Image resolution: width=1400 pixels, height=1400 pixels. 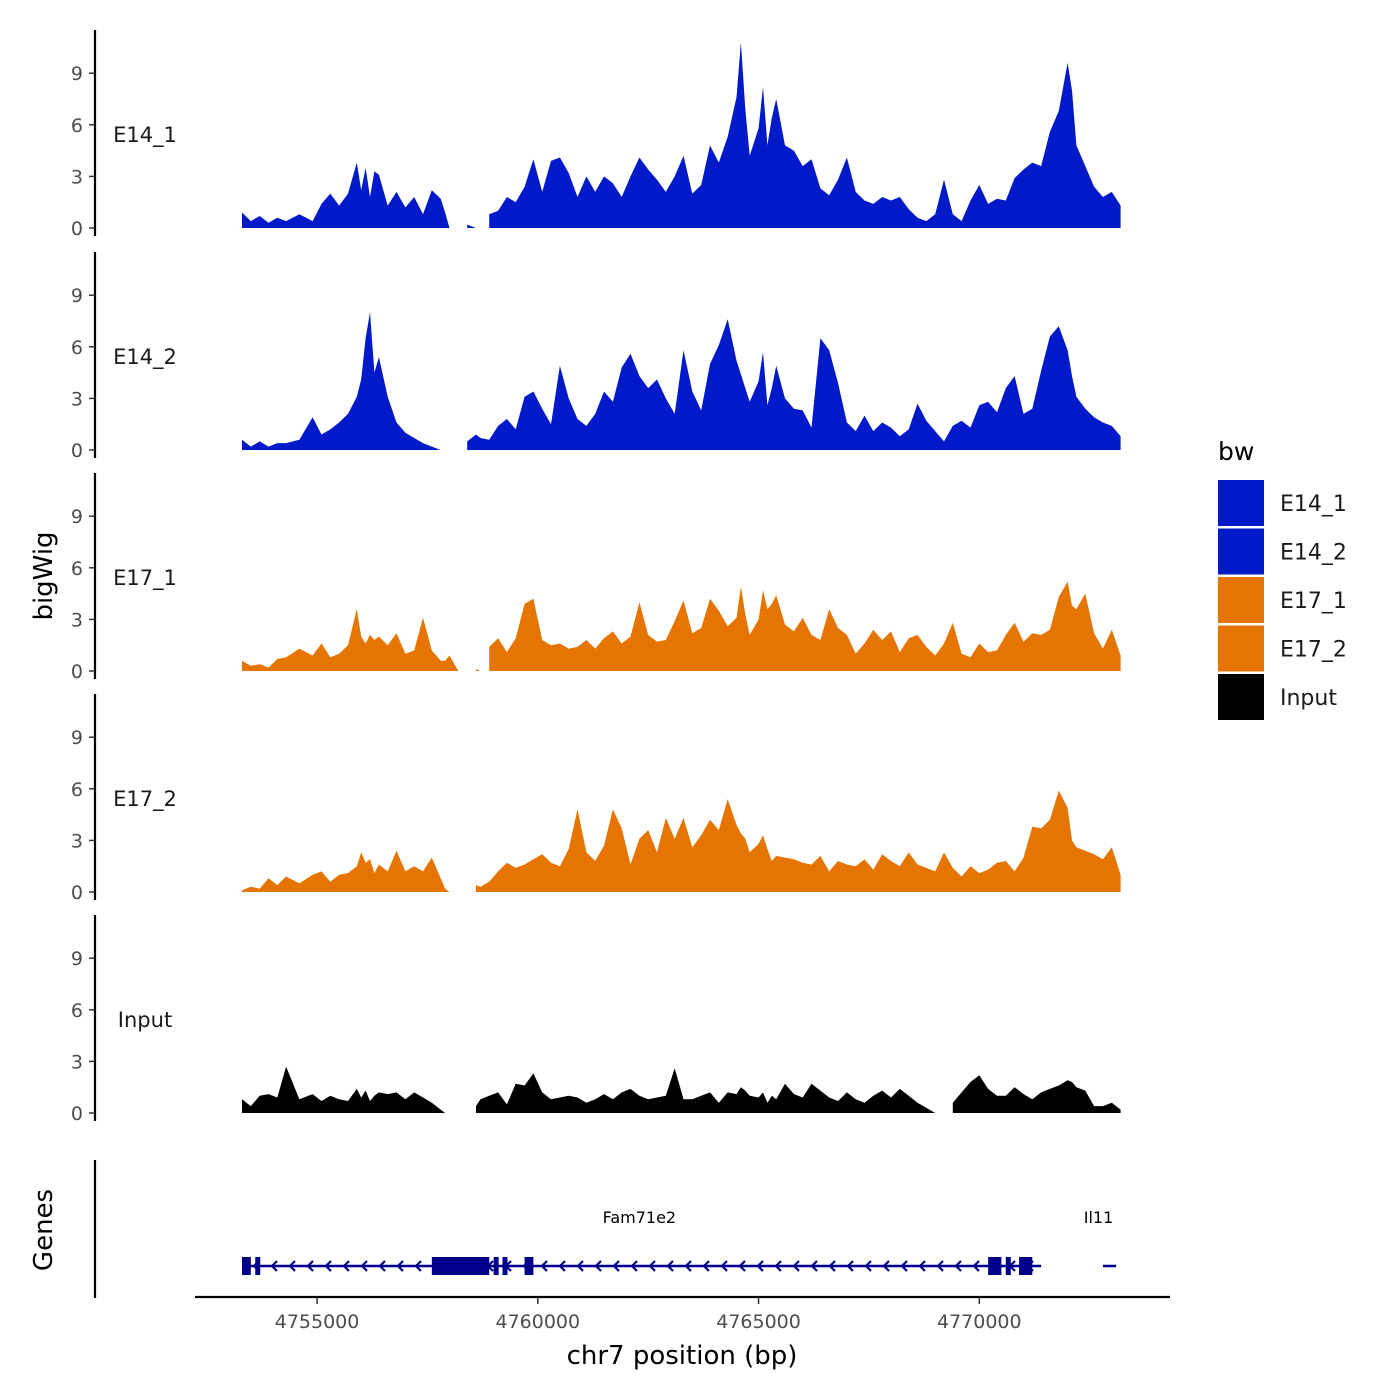 What do you see at coordinates (145, 357) in the screenshot?
I see `track-label: E14_2` at bounding box center [145, 357].